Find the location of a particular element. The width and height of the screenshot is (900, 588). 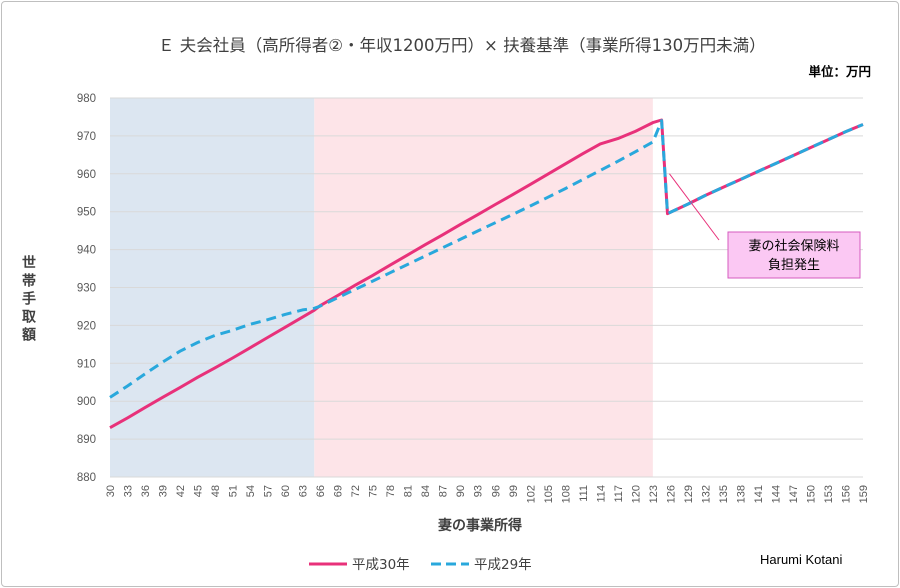

x-tick-45: 45 is located at coordinates (199, 491).